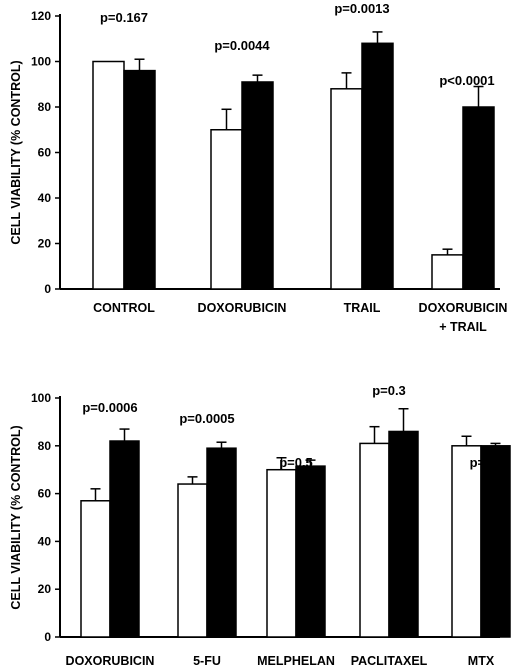 This screenshot has width=520, height=668. I want to click on p-value-annotation: p=0.0005, so click(206, 418).